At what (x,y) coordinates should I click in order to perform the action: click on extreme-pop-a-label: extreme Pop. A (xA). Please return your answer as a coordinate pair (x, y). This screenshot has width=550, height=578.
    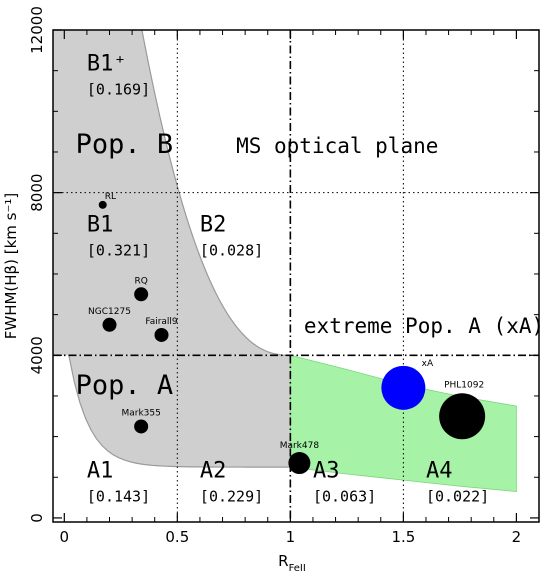
    Looking at the image, I should click on (424, 326).